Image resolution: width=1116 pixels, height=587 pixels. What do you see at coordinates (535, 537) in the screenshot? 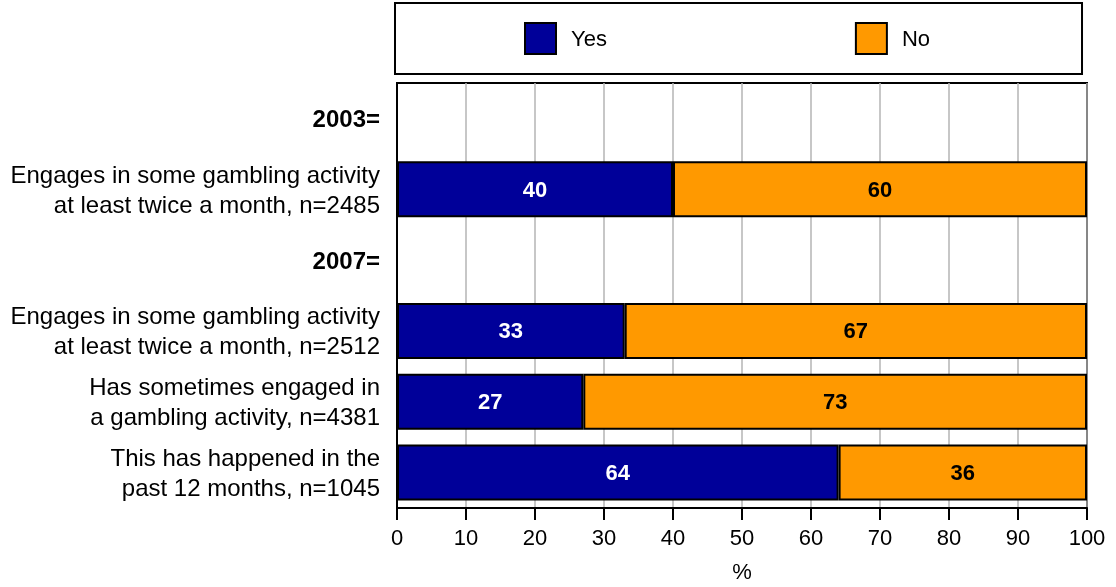
I see `x-tick-label: 20` at bounding box center [535, 537].